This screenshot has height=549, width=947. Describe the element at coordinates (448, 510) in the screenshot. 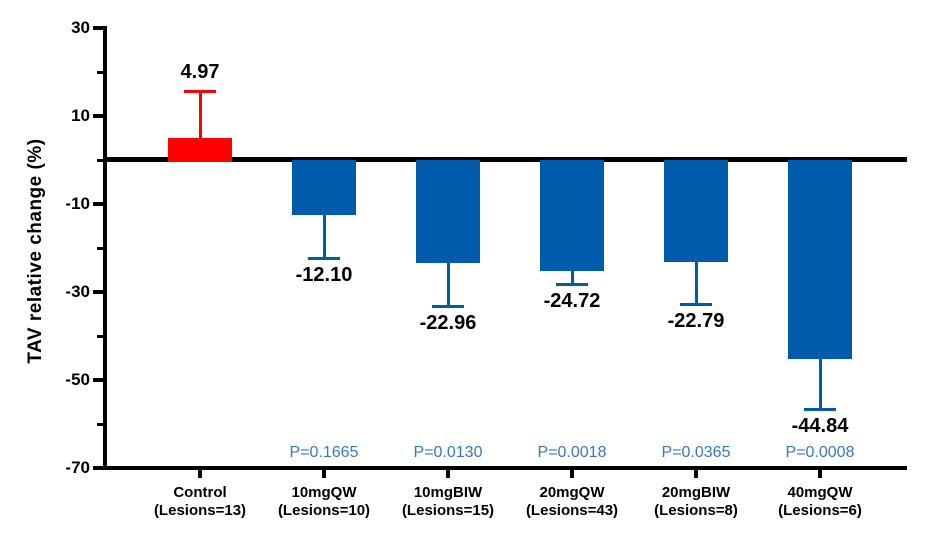

I see `category-lesions: (Lesions=15)` at that location.